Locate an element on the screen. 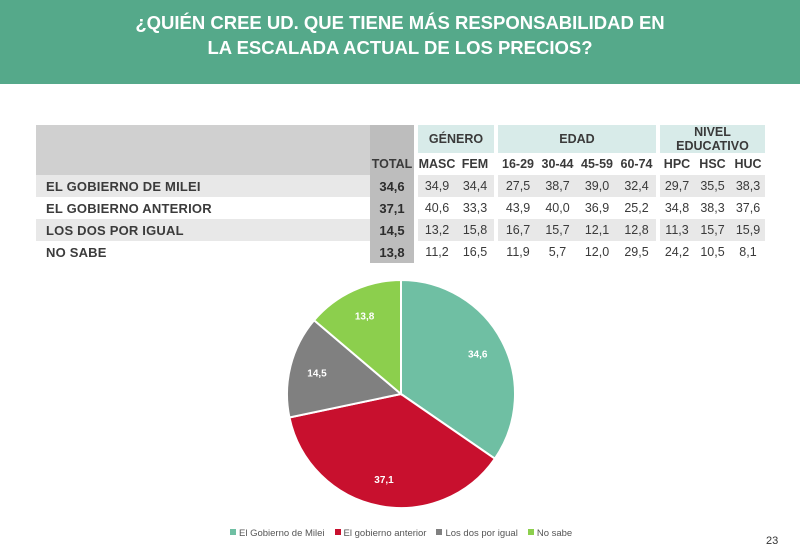  cell-45-59: 12,0 is located at coordinates (597, 252).